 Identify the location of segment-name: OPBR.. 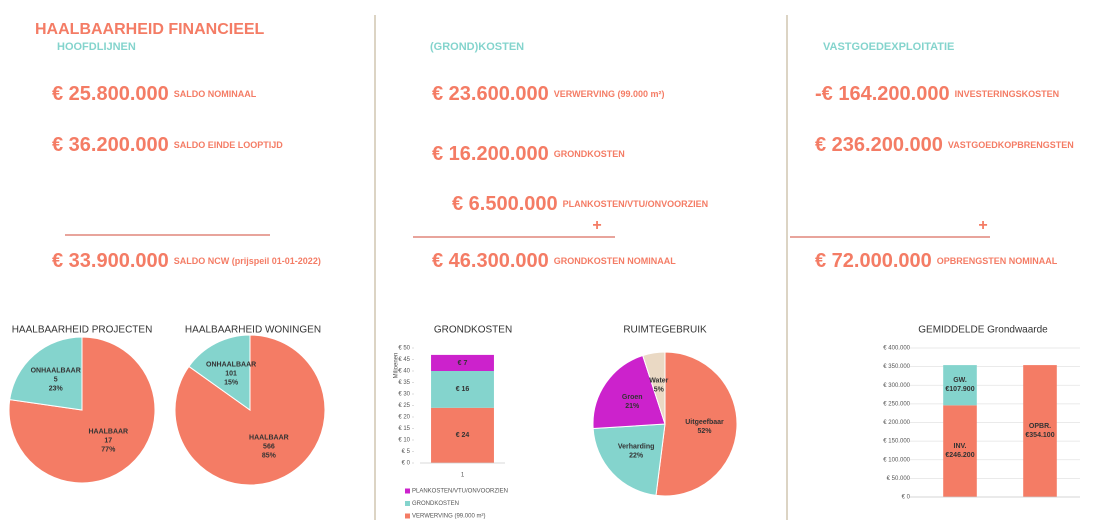
(1040, 426).